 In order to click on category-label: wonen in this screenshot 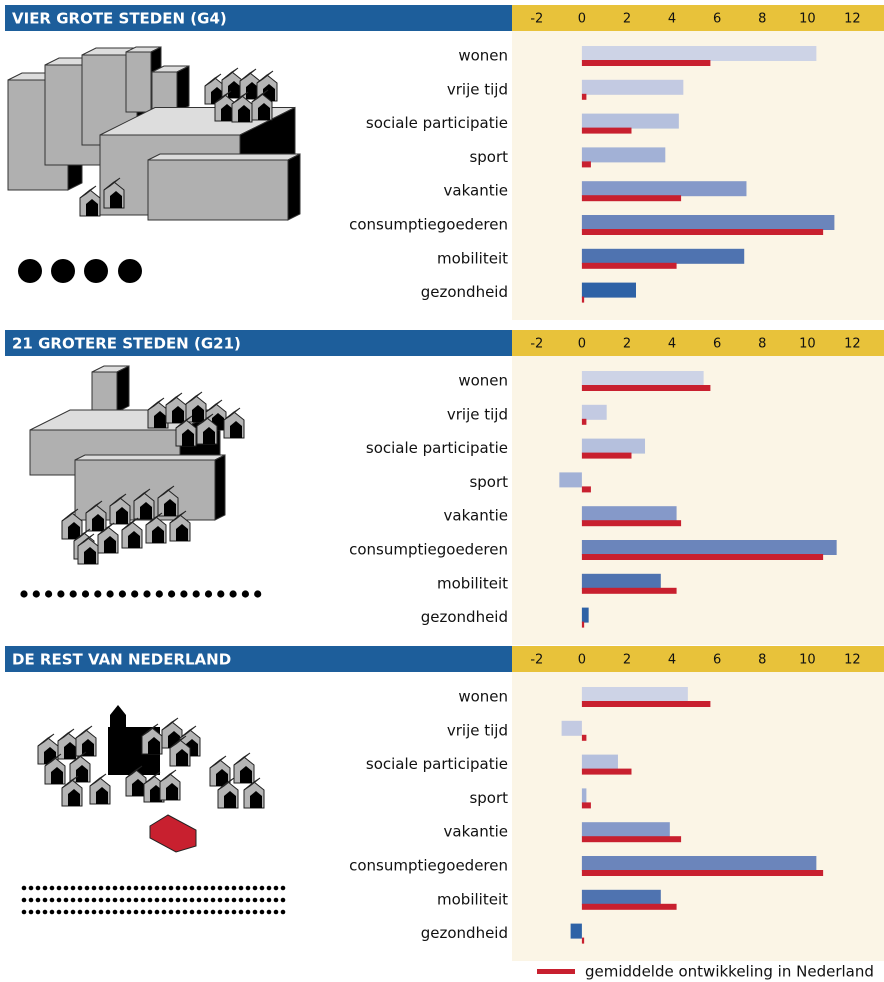, I will do `click(483, 56)`.